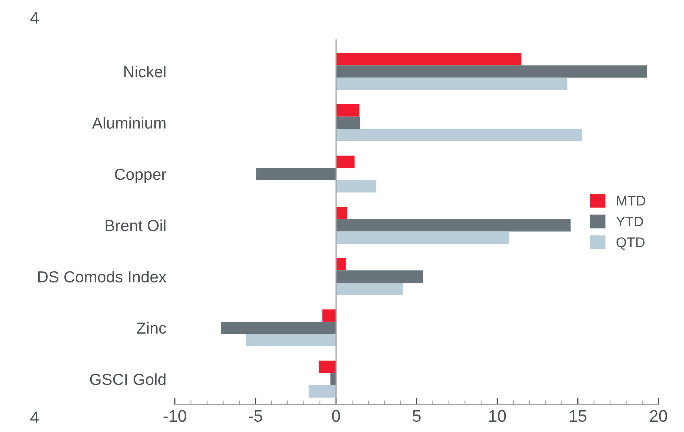 This screenshot has height=432, width=684. I want to click on y-tick-label: GSCI Gold, so click(128, 380).